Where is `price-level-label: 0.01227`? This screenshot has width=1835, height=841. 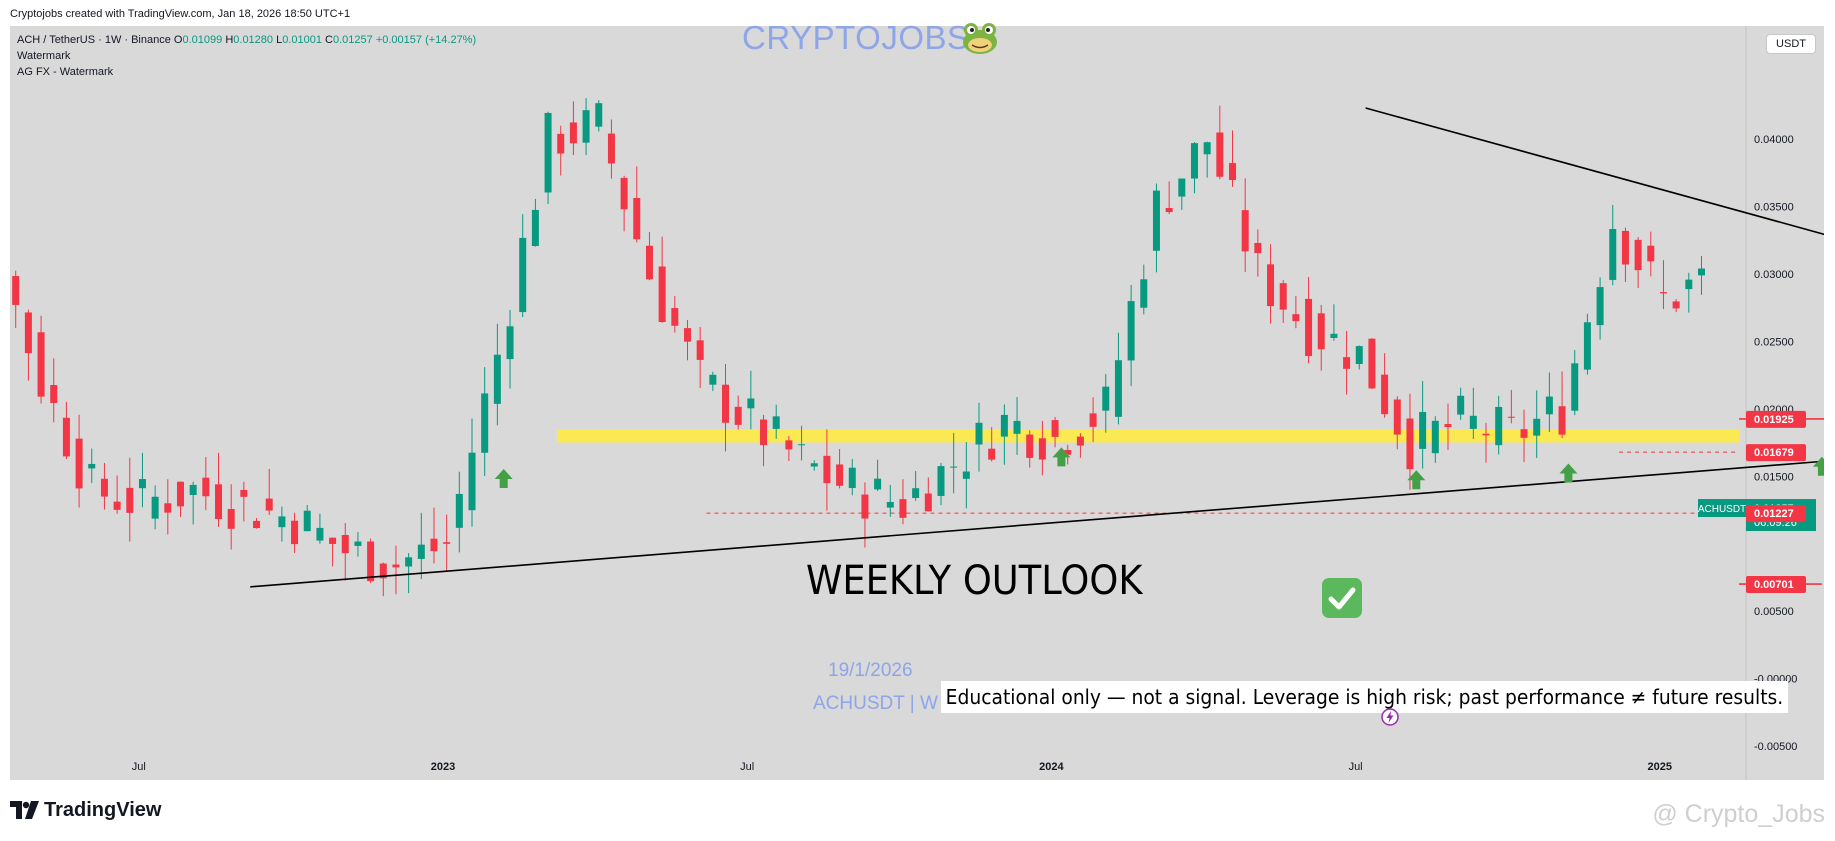 price-level-label: 0.01227 is located at coordinates (1776, 514).